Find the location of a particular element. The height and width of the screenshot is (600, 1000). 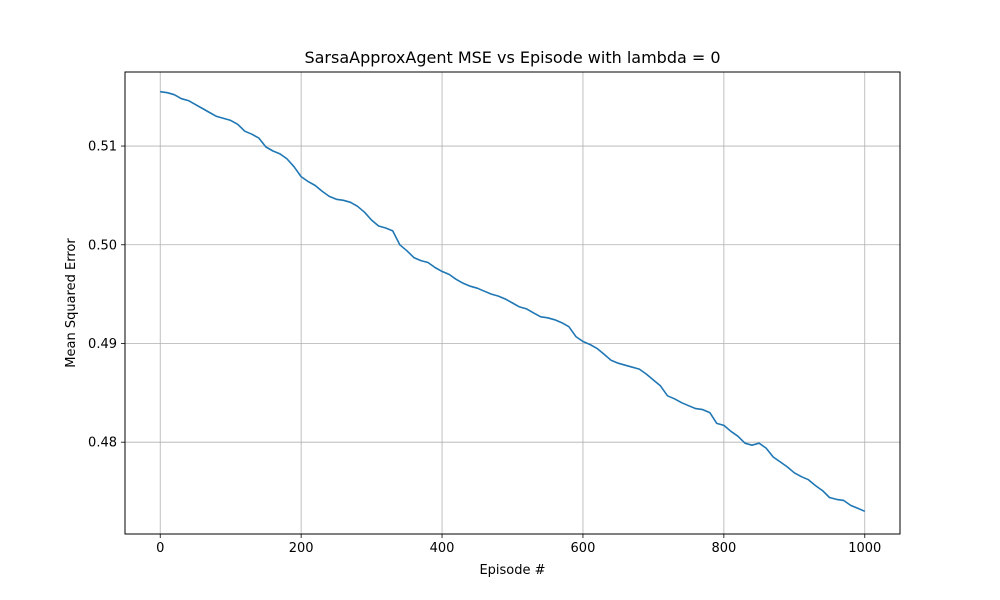

x-tick-label: 0 is located at coordinates (160, 548).